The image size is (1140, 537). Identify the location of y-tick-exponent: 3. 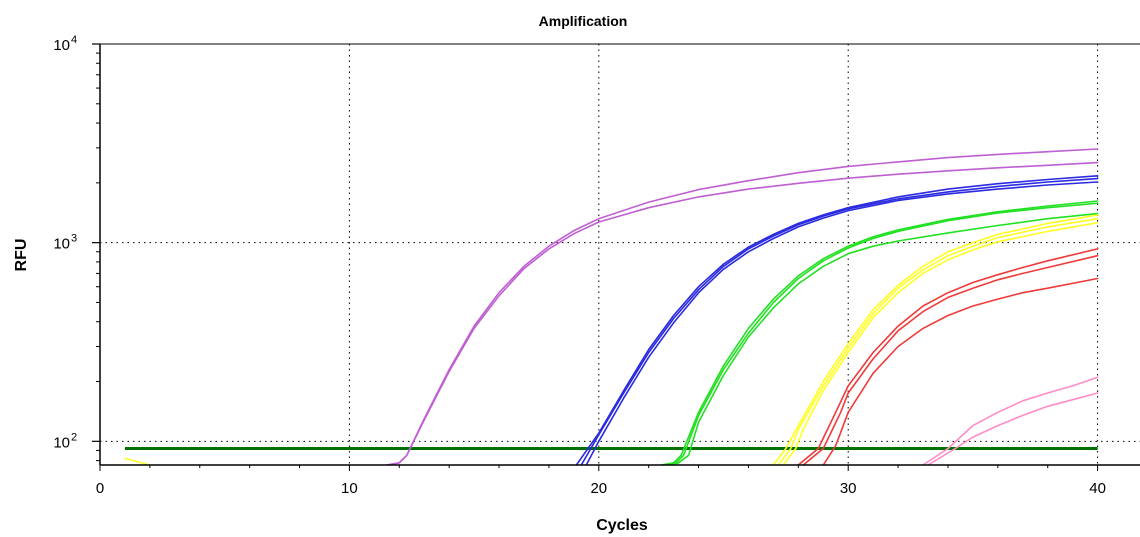
(74, 239).